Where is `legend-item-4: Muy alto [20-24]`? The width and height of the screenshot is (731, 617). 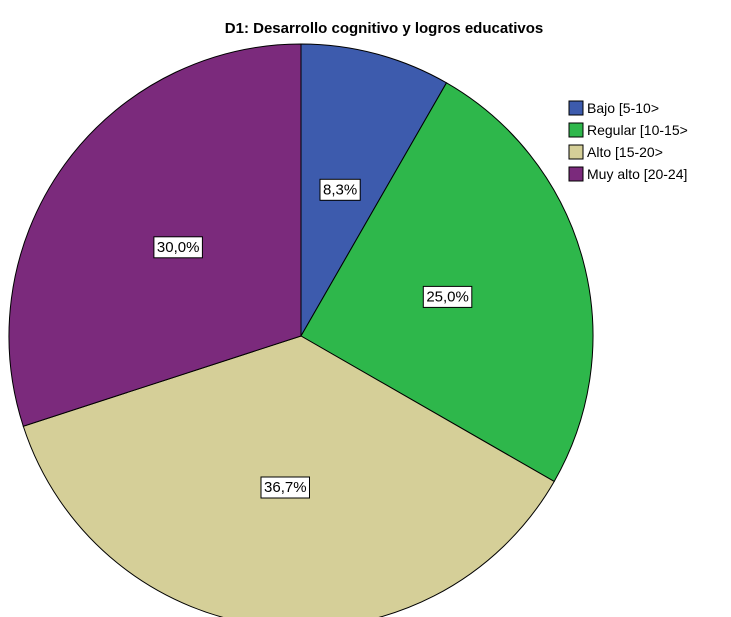
legend-item-4: Muy alto [20-24] is located at coordinates (627, 174).